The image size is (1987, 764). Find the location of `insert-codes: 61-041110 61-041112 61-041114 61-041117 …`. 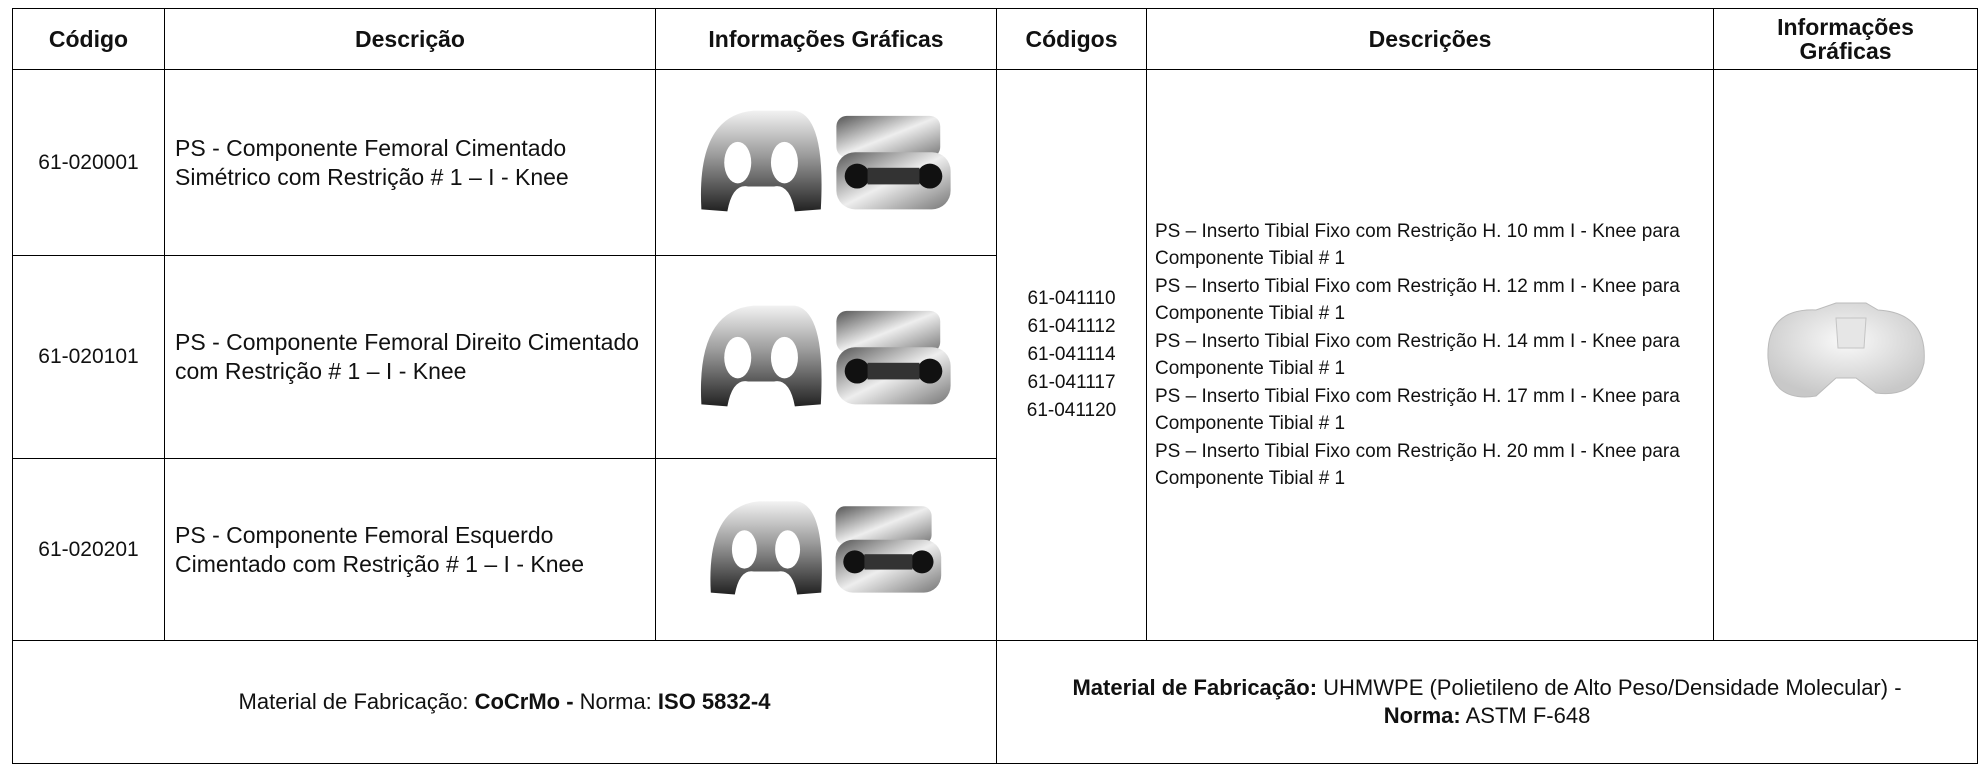

insert-codes: 61-041110 61-041112 61-041114 61-041117 … is located at coordinates (1071, 355).